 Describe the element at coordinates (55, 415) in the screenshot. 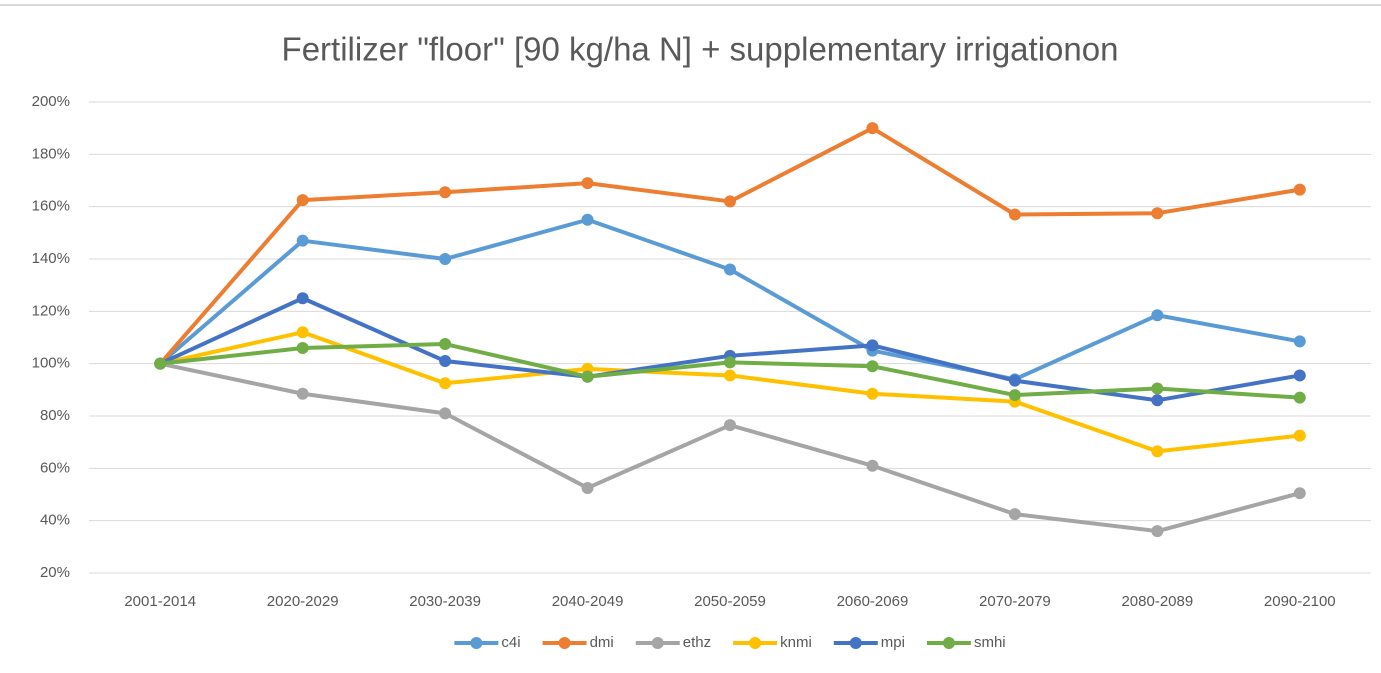

I see `y-tick-label: 80%` at that location.